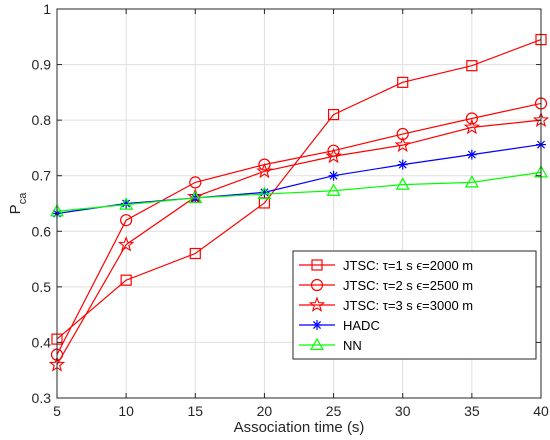 This screenshot has width=550, height=440. What do you see at coordinates (47, 9) in the screenshot?
I see `y-tick-label: 1` at bounding box center [47, 9].